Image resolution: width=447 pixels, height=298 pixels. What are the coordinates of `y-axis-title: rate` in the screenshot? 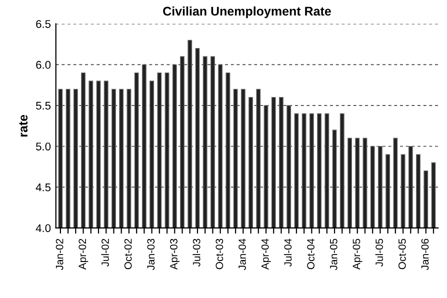 It's located at (23, 125).